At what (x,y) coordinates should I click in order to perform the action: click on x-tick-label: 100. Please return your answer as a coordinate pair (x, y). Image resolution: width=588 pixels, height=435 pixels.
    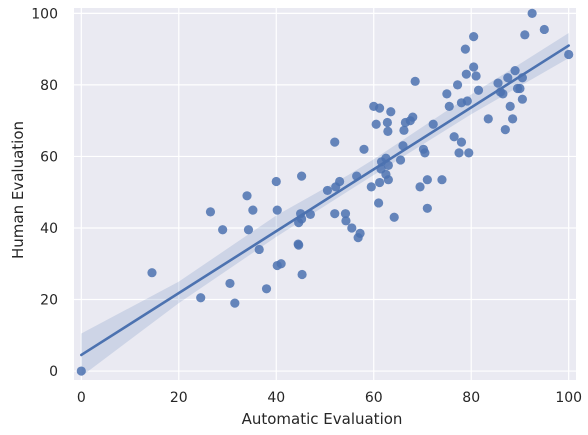
    Looking at the image, I should click on (568, 398).